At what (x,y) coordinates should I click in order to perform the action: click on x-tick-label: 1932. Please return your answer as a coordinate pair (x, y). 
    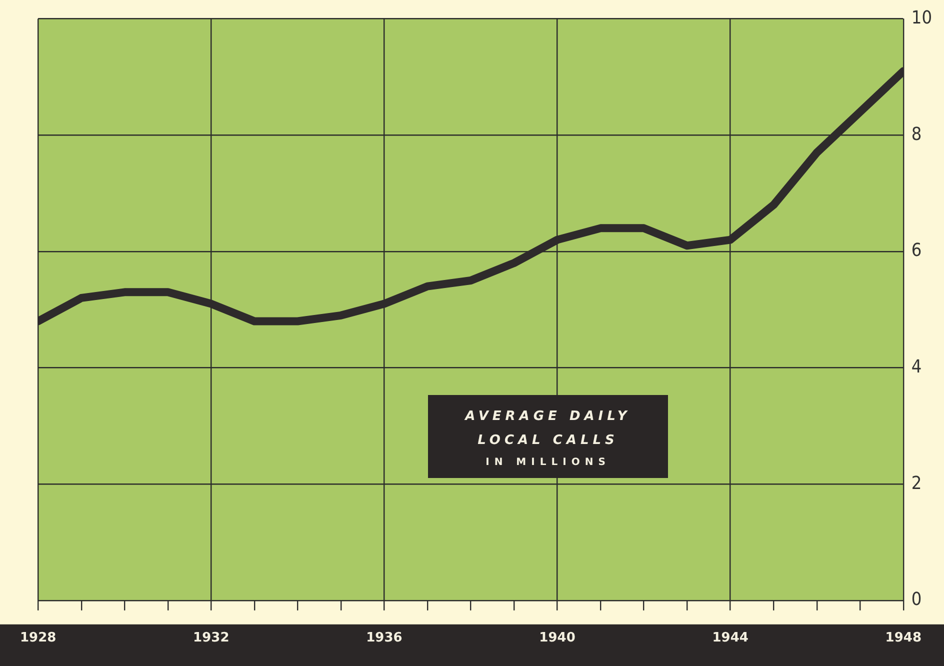
    Looking at the image, I should click on (211, 638).